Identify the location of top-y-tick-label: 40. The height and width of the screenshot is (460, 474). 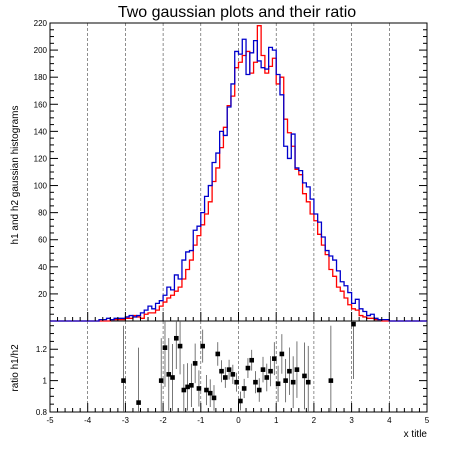
(42, 267).